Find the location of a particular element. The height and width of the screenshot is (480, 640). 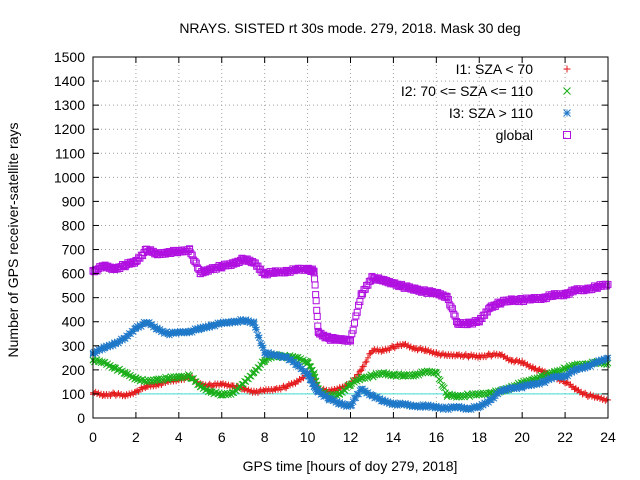

x-tick-label: 18 is located at coordinates (479, 437).